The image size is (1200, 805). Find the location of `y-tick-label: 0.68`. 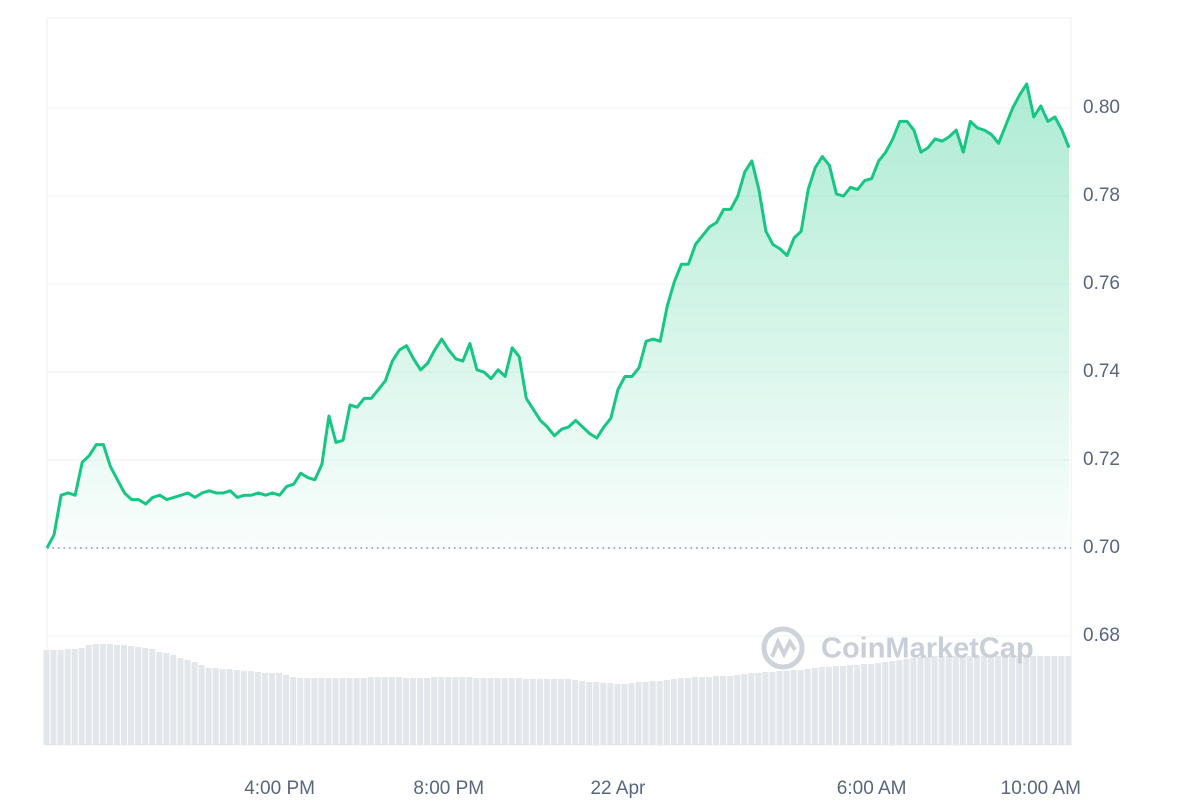

y-tick-label: 0.68 is located at coordinates (1101, 635).